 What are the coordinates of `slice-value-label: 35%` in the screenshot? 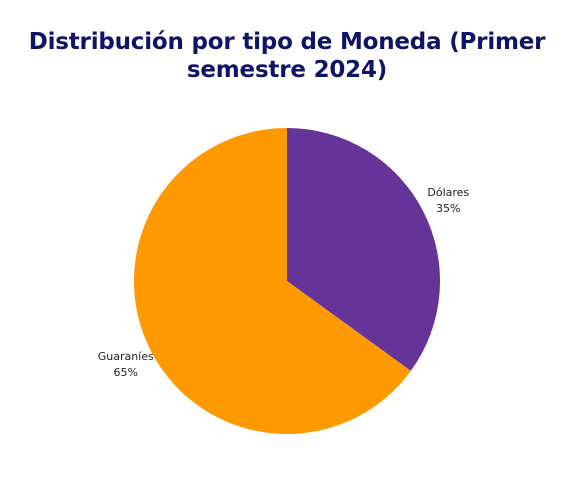 It's located at (448, 208).